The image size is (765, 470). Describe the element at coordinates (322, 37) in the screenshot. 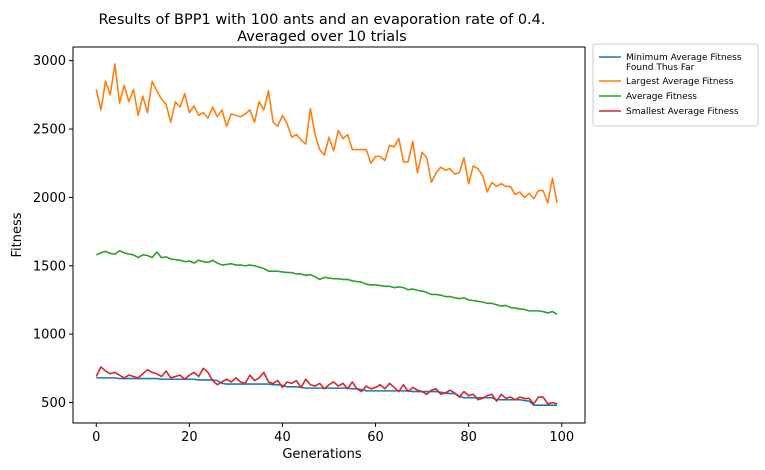

I see `chart-subtitle: Averaged over 10 trials` at that location.